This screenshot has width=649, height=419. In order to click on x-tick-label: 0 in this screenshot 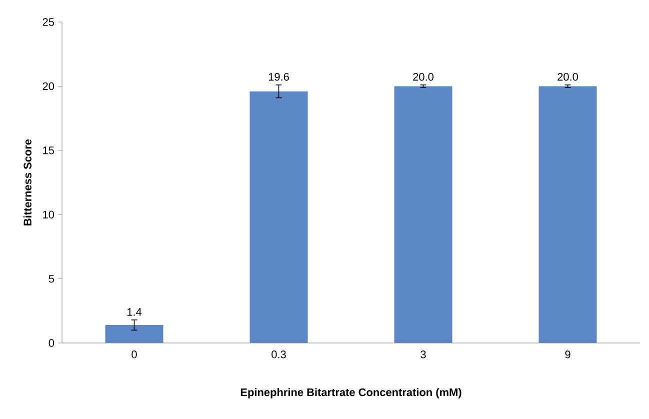, I will do `click(134, 354)`.